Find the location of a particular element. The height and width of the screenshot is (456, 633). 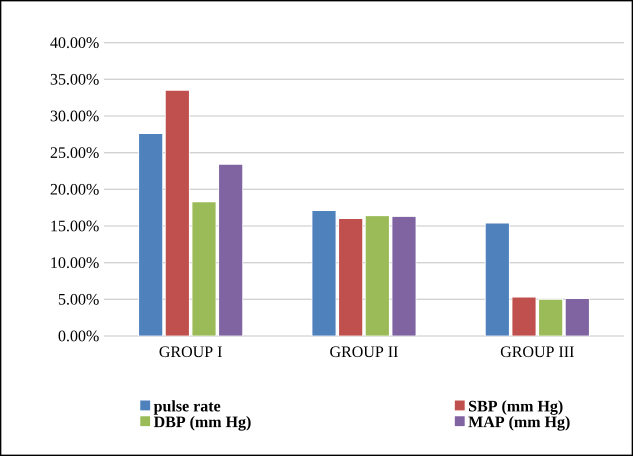

legend-label: MAP (mm Hg) is located at coordinates (519, 423).